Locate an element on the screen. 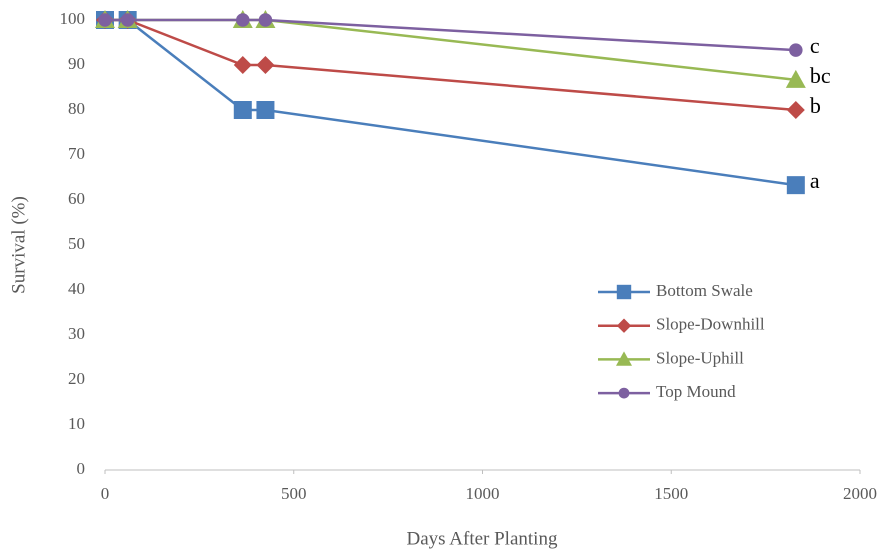 The height and width of the screenshot is (552, 894). significance-label: bc is located at coordinates (820, 75).